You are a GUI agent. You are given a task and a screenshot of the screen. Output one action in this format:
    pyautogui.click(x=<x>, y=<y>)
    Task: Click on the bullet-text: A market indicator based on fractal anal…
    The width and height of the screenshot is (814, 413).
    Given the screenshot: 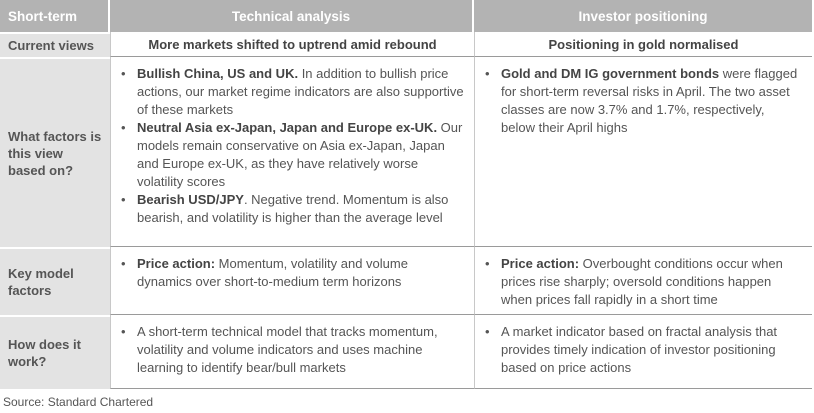 What is the action you would take?
    pyautogui.click(x=639, y=349)
    